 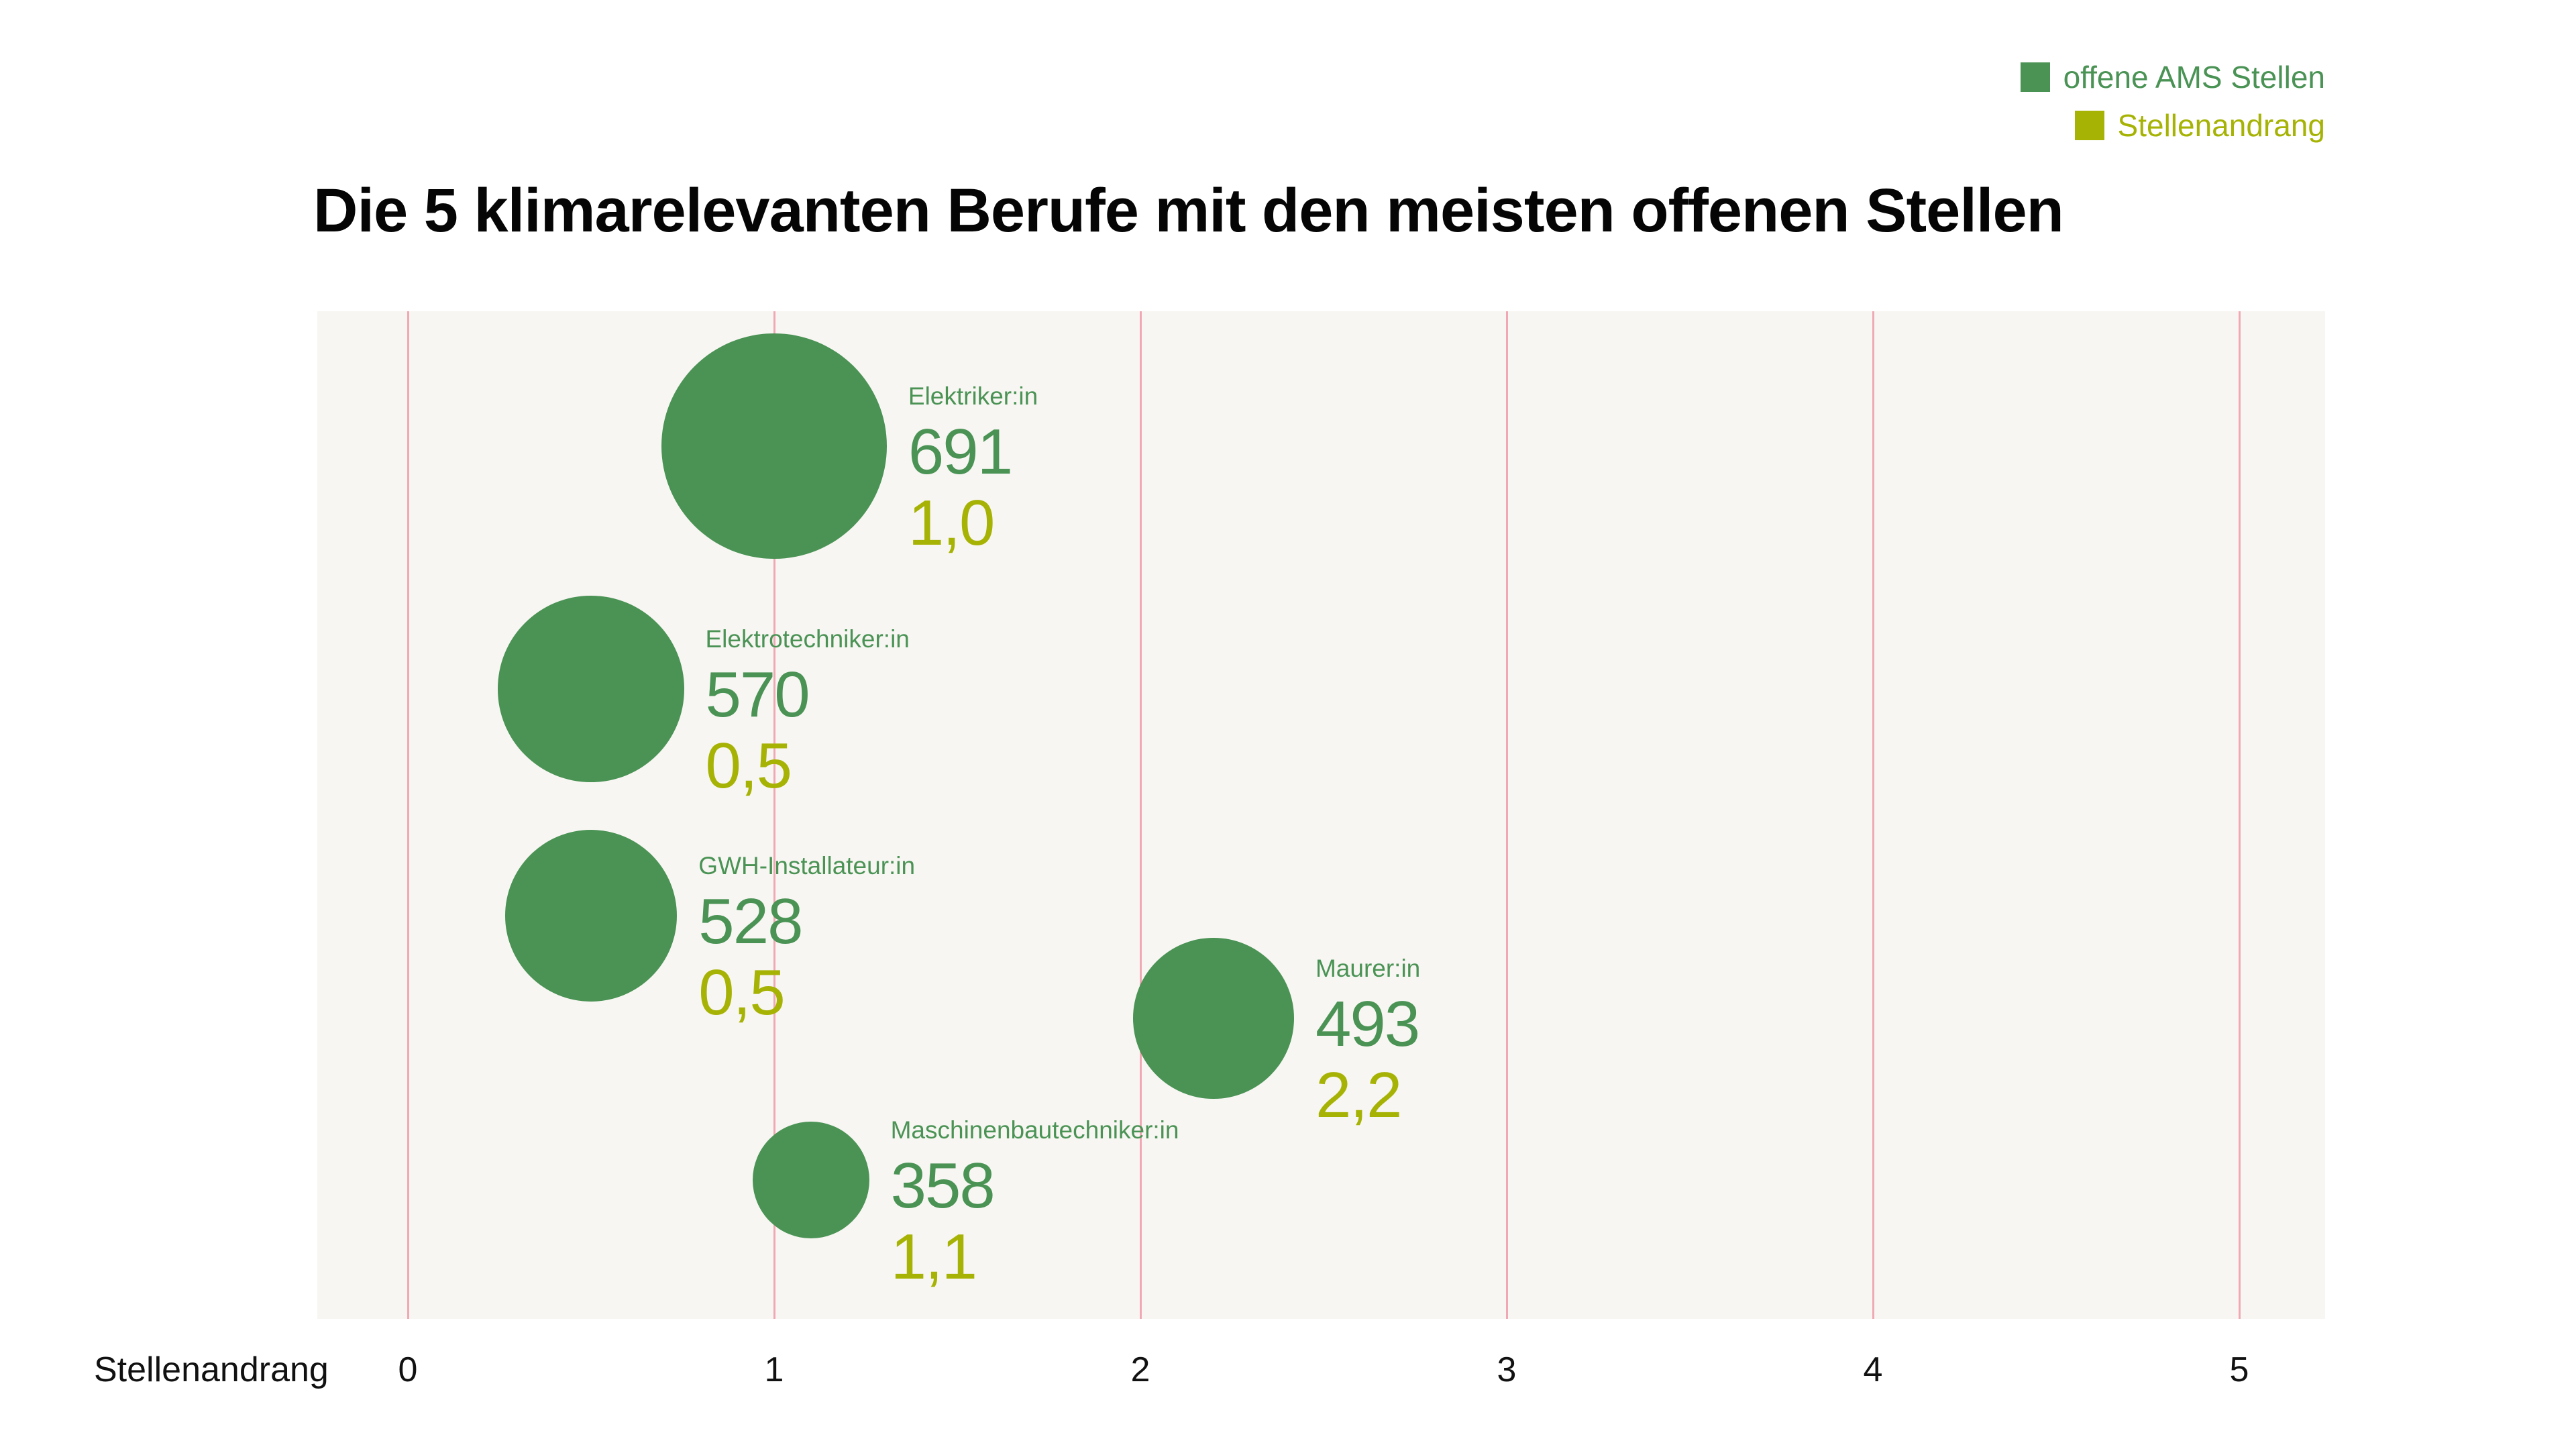 What do you see at coordinates (1368, 968) in the screenshot?
I see `bubble-label: Maurer:in` at bounding box center [1368, 968].